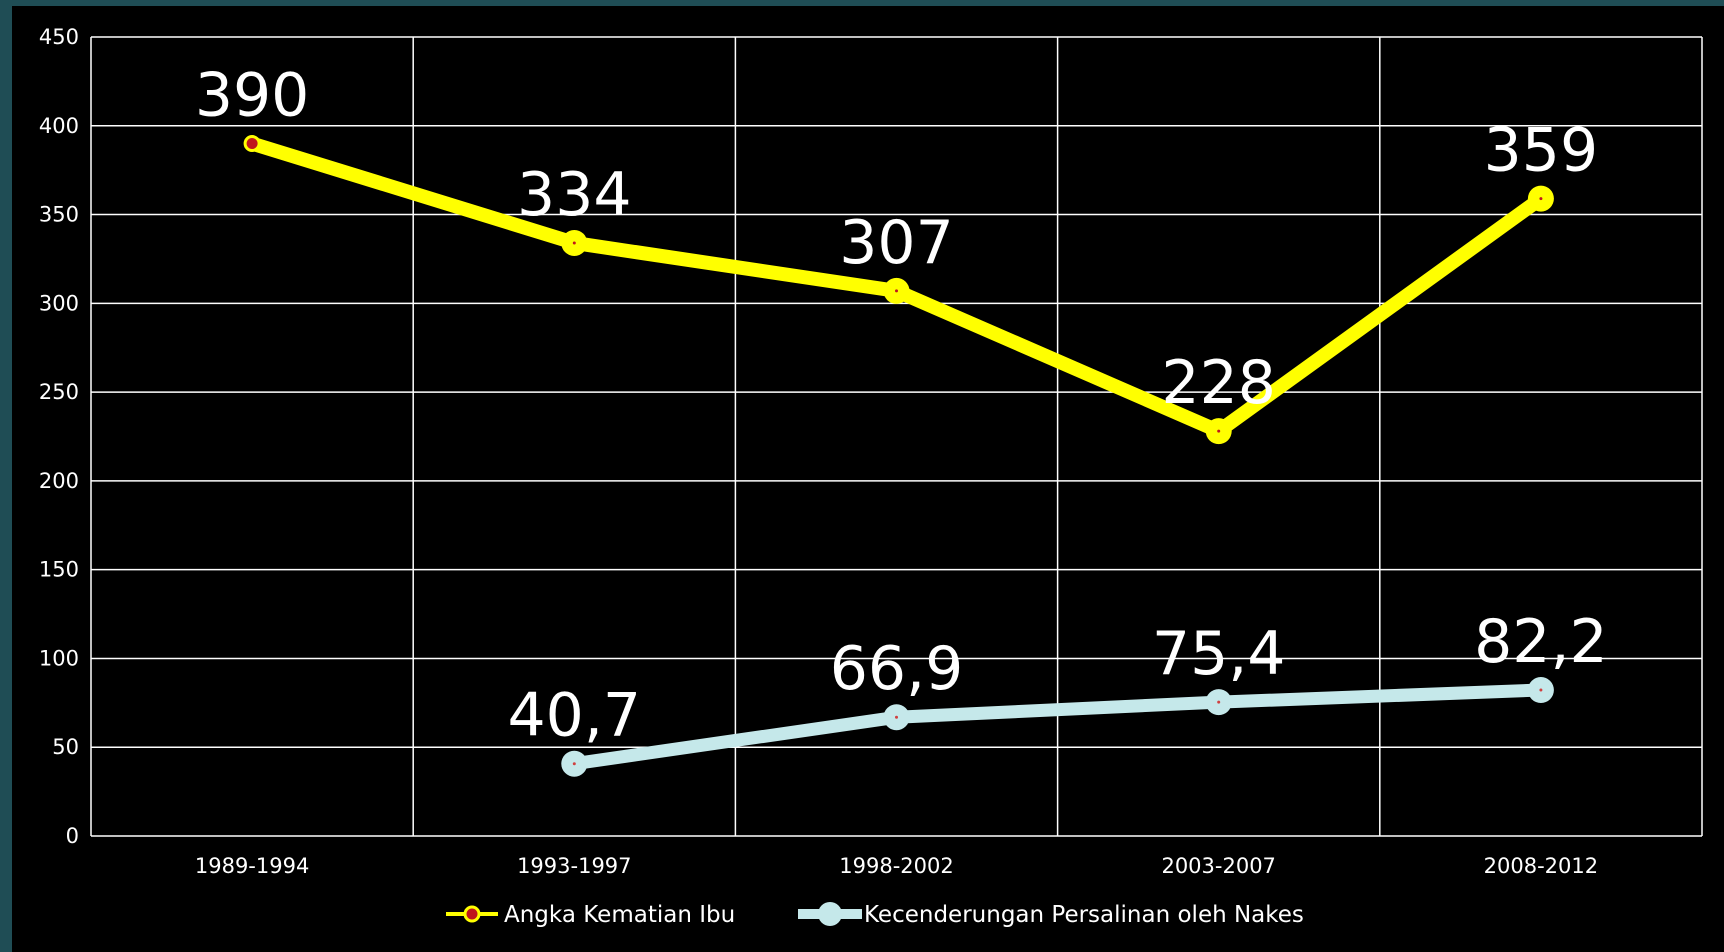 This screenshot has height=952, width=1724. Describe the element at coordinates (1218, 866) in the screenshot. I see `x-tick-label: 2003-2007` at that location.